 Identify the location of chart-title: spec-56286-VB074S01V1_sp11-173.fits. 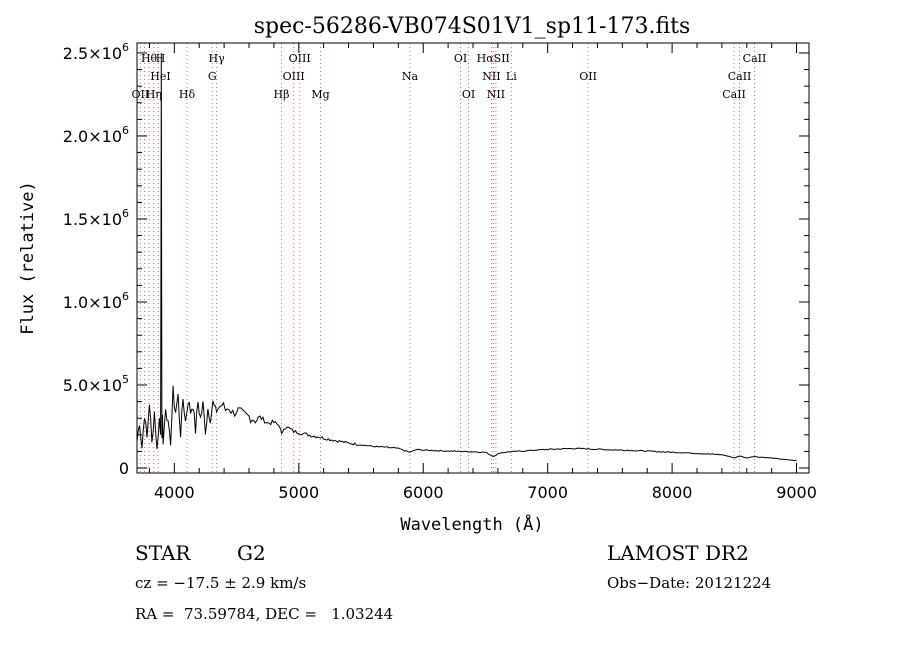
(472, 26).